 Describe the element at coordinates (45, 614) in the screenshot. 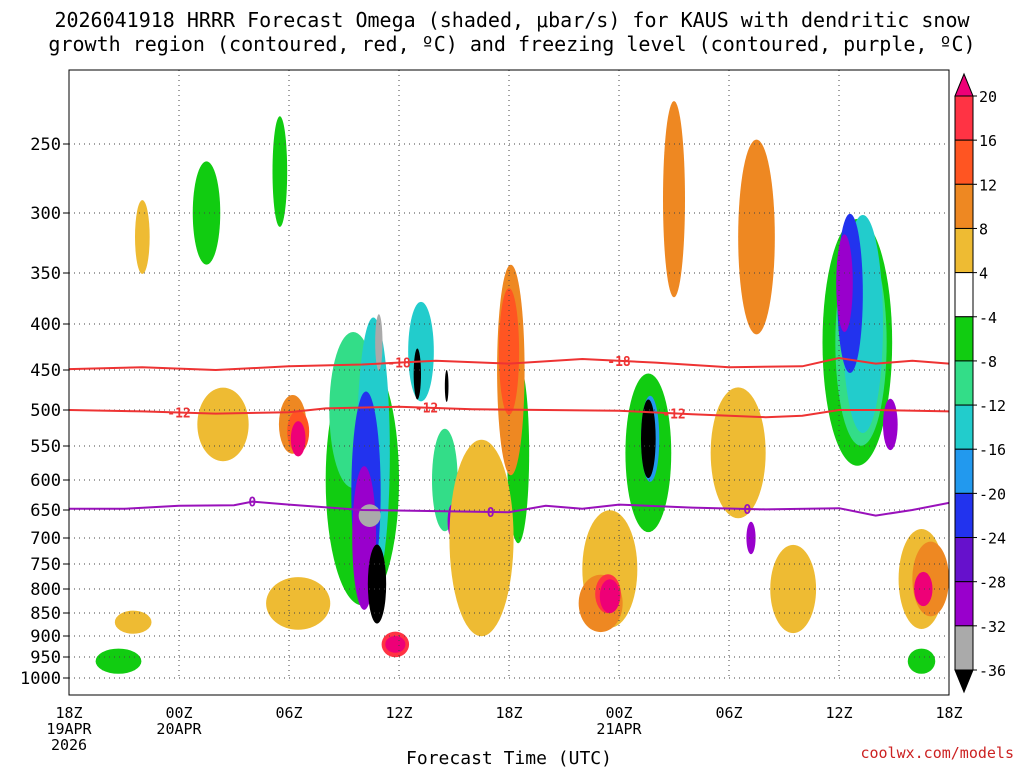

I see `y-tick-label-850: 850` at that location.